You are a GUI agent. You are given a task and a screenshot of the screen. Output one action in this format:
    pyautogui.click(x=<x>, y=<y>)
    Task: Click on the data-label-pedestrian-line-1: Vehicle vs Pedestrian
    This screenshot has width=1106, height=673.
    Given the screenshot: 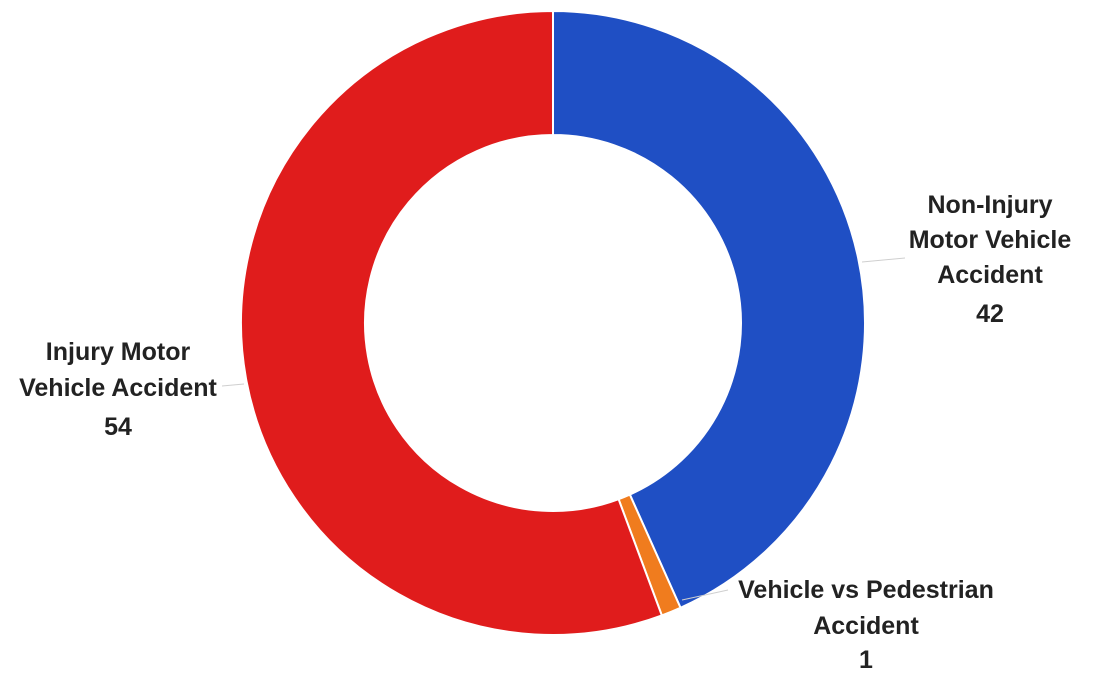 What is the action you would take?
    pyautogui.click(x=866, y=590)
    